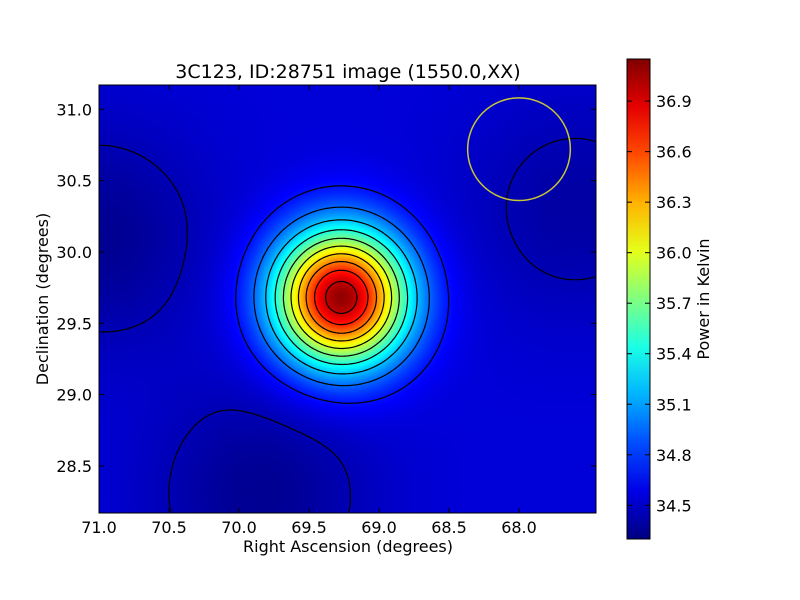 The height and width of the screenshot is (600, 800). Describe the element at coordinates (99, 527) in the screenshot. I see `x-tick-label: 71.0` at that location.